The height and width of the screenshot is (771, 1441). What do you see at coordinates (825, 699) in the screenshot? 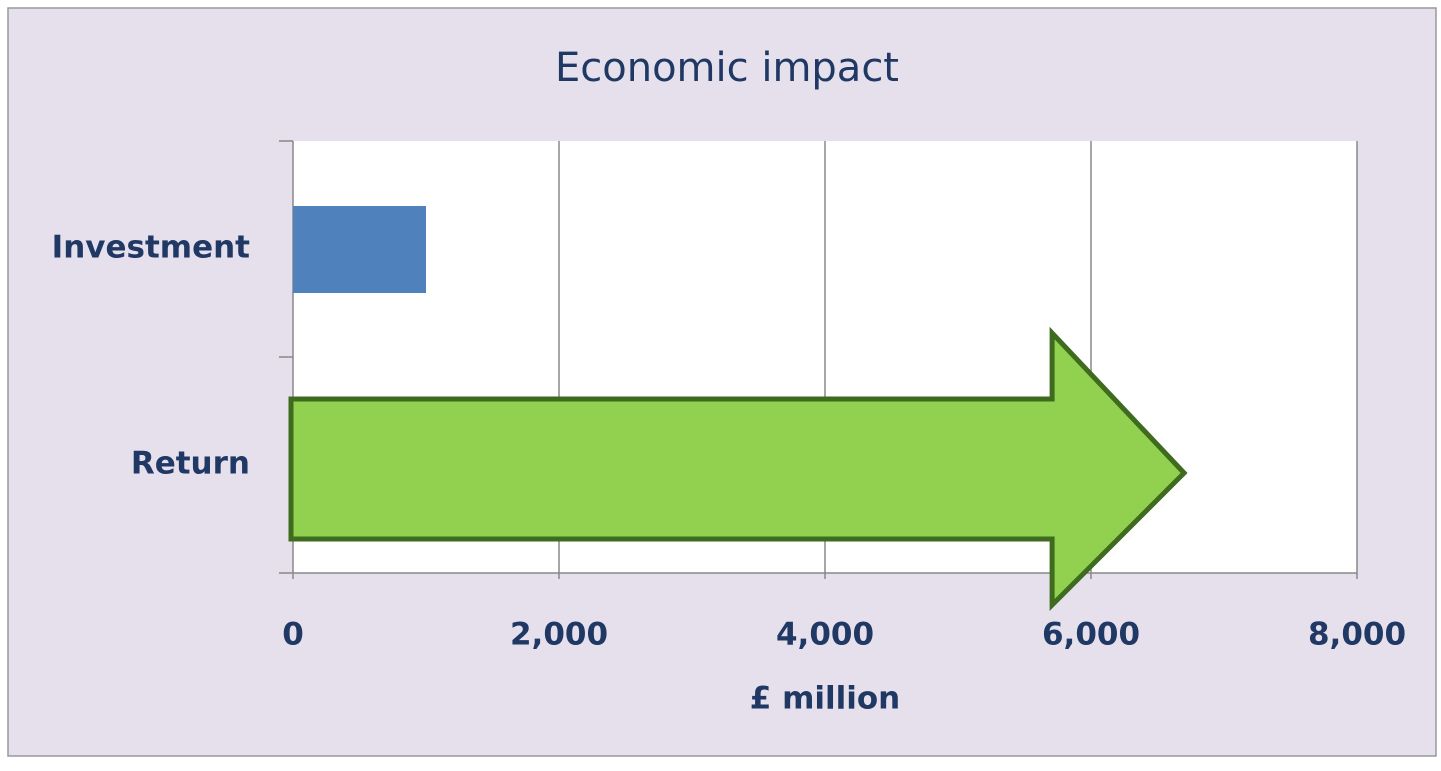
I see `x-axis-label: £ million` at bounding box center [825, 699].